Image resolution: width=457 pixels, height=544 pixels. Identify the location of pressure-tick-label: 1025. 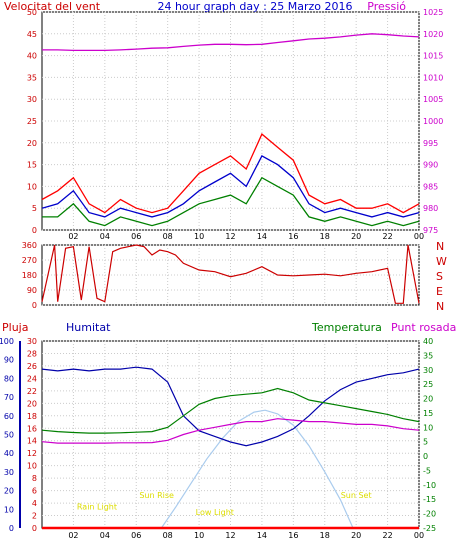
(433, 12).